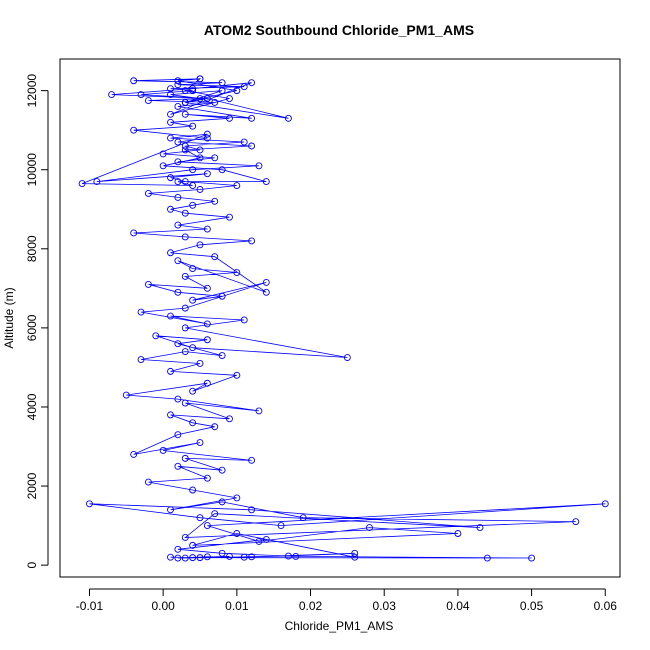 This screenshot has width=650, height=650. What do you see at coordinates (532, 606) in the screenshot?
I see `x-tick-label: 0.05` at bounding box center [532, 606].